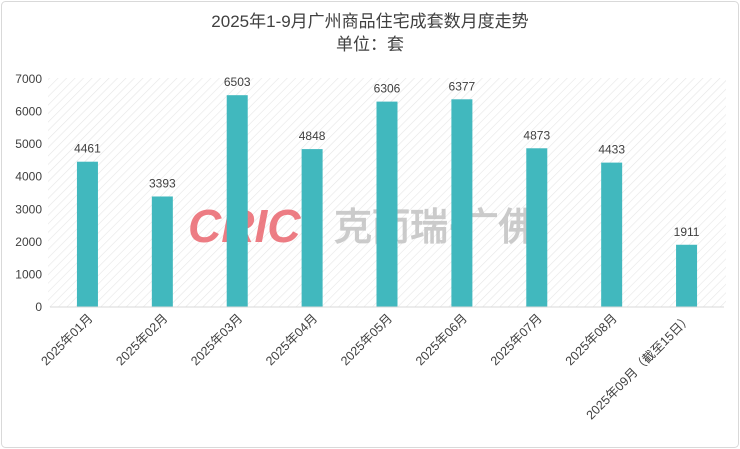 The height and width of the screenshot is (449, 740). What do you see at coordinates (237, 82) in the screenshot?
I see `data-label: 6503` at bounding box center [237, 82].